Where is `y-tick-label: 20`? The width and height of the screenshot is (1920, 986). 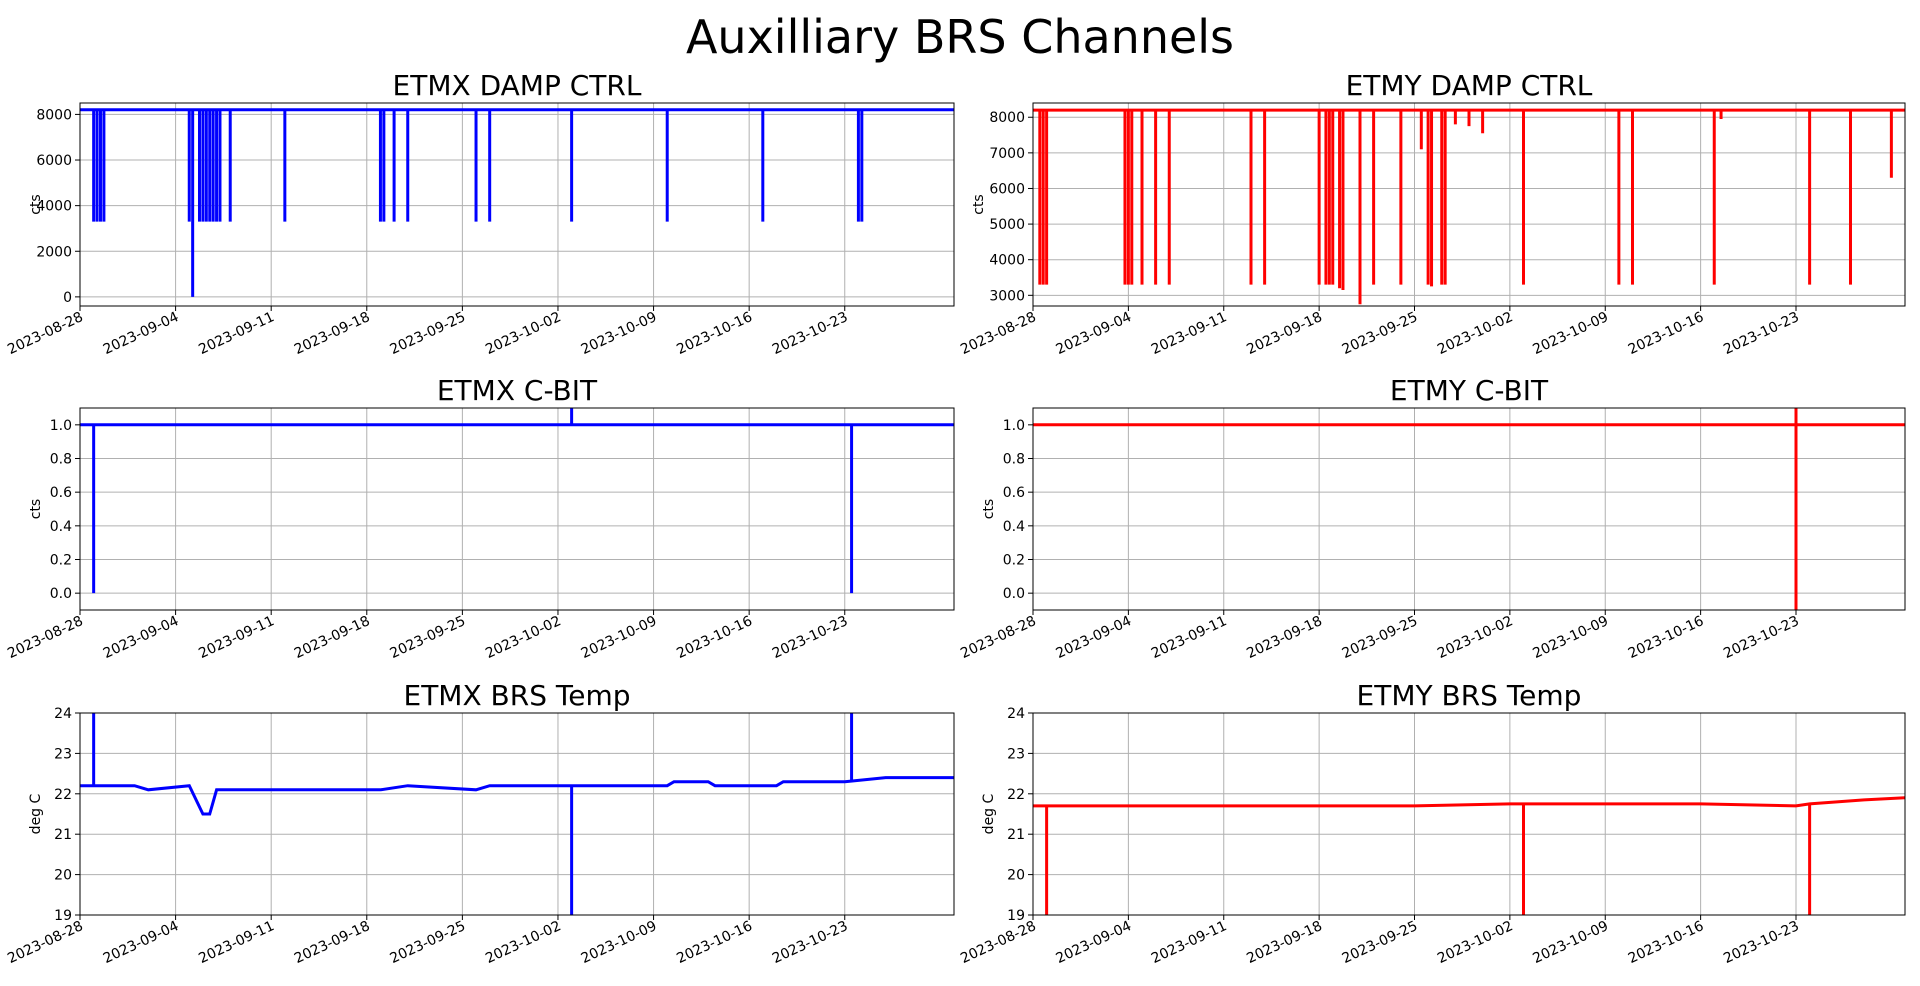
y-tick-label: 20 is located at coordinates (1016, 876).